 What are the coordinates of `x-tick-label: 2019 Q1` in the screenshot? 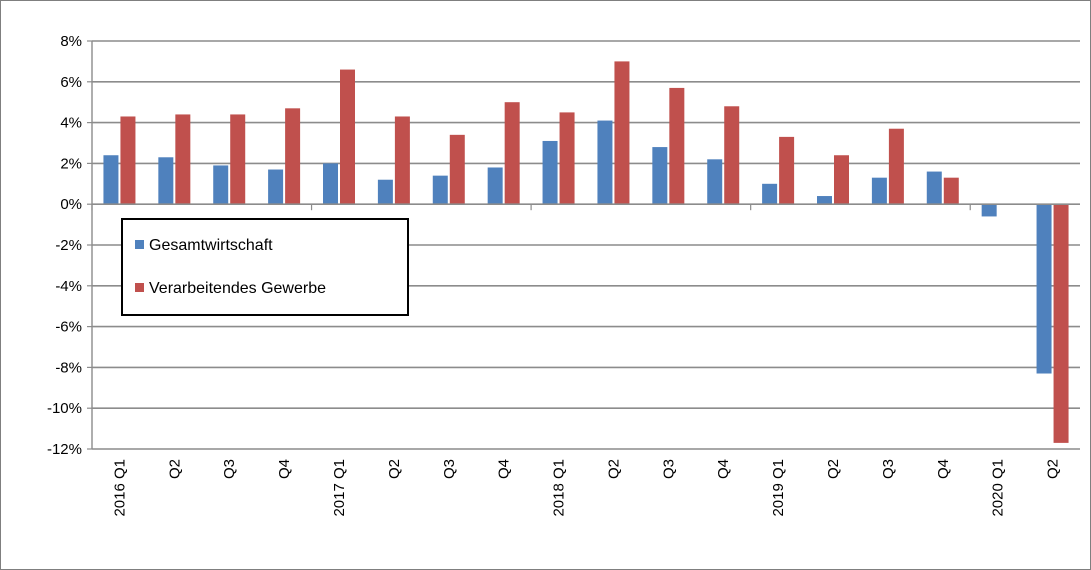 It's located at (778, 488).